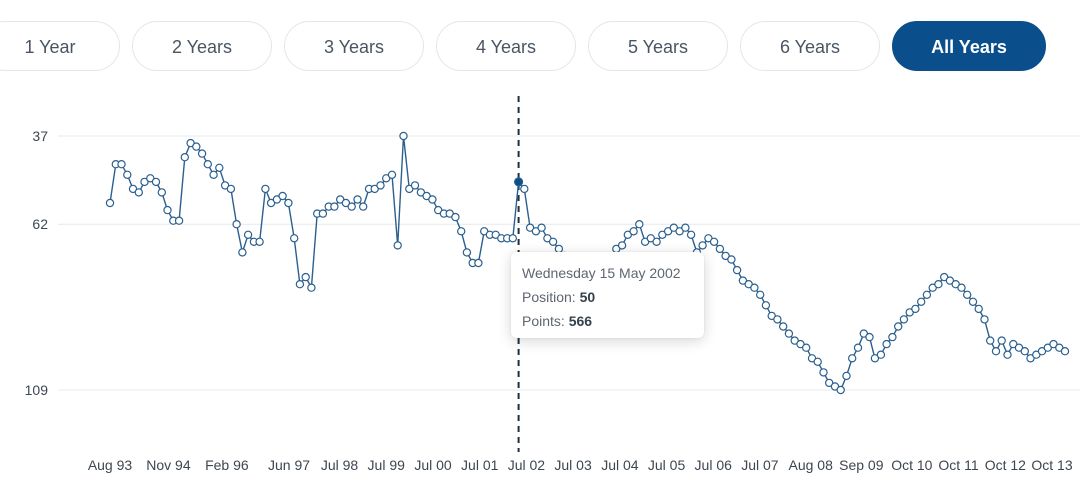 The image size is (1080, 496). Describe the element at coordinates (506, 46) in the screenshot. I see `tab-4-years: 4 Years` at that location.